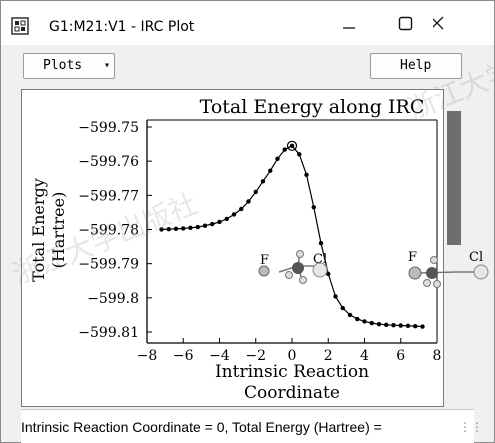 The width and height of the screenshot is (495, 443). I want to click on x-tick-label: −2, so click(255, 356).